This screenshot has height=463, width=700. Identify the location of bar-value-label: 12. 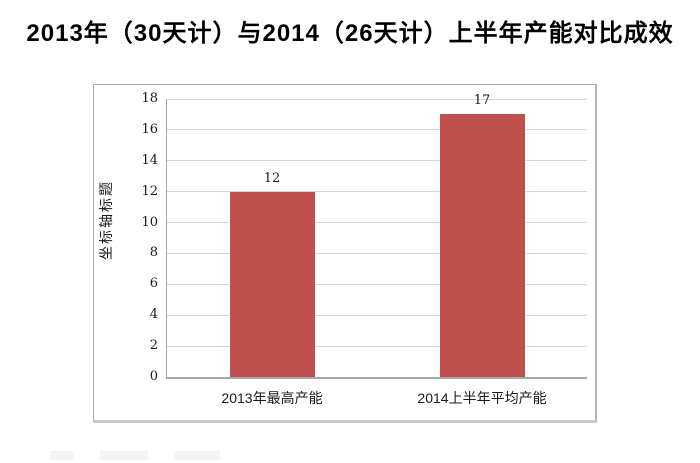
(272, 178).